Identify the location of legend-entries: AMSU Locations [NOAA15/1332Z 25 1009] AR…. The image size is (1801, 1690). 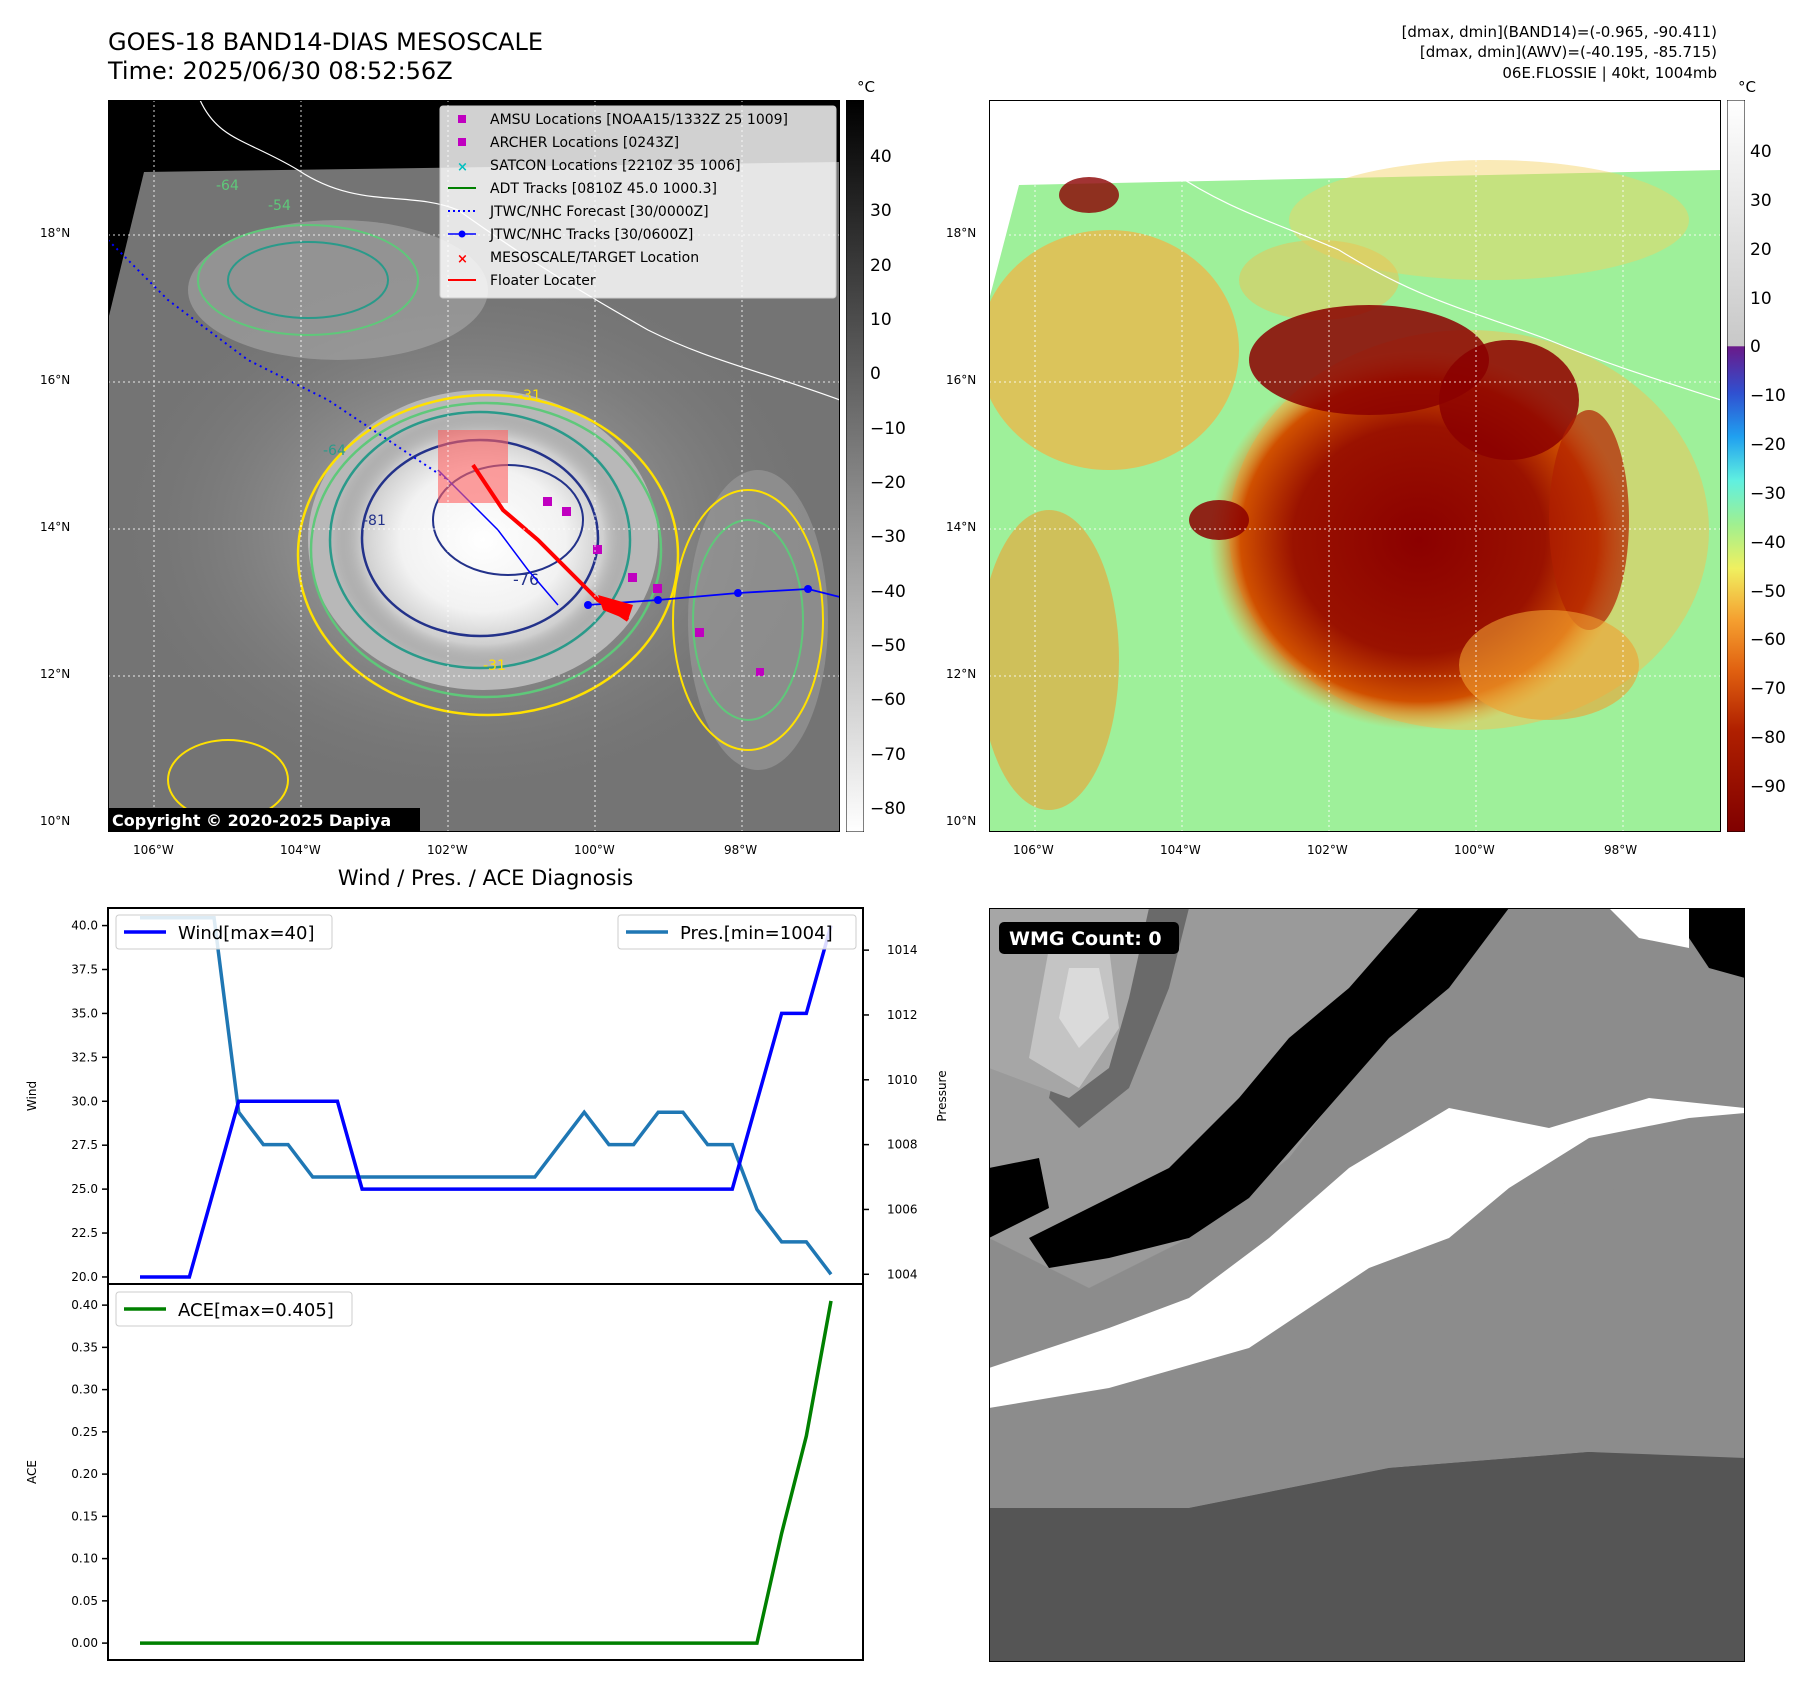
(618, 200).